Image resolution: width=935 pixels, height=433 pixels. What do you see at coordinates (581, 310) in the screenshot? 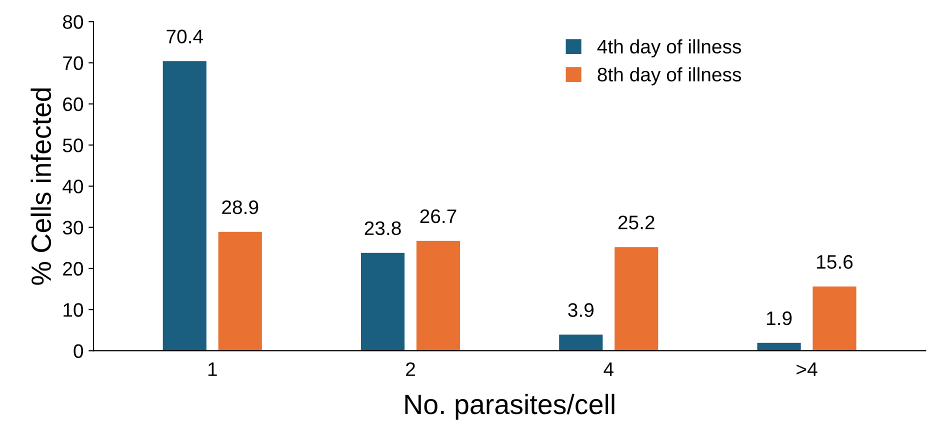
I see `data-label: 3.9` at bounding box center [581, 310].